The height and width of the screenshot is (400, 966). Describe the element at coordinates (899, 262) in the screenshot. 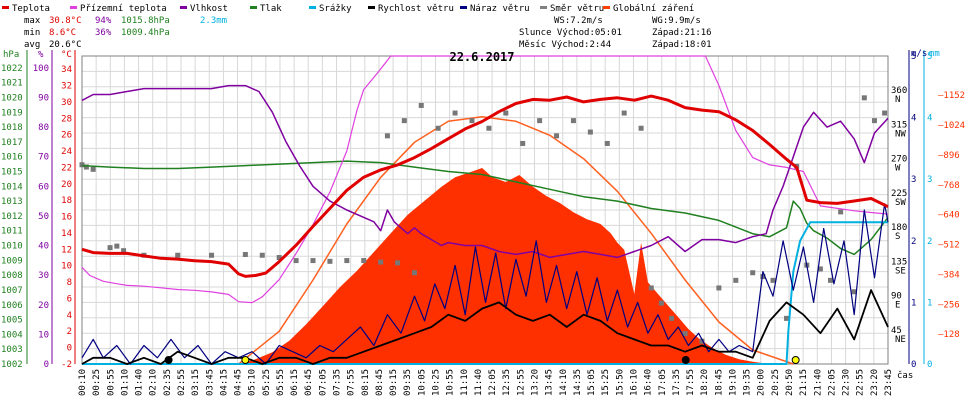

I see `tick-label-dir: 135` at that location.